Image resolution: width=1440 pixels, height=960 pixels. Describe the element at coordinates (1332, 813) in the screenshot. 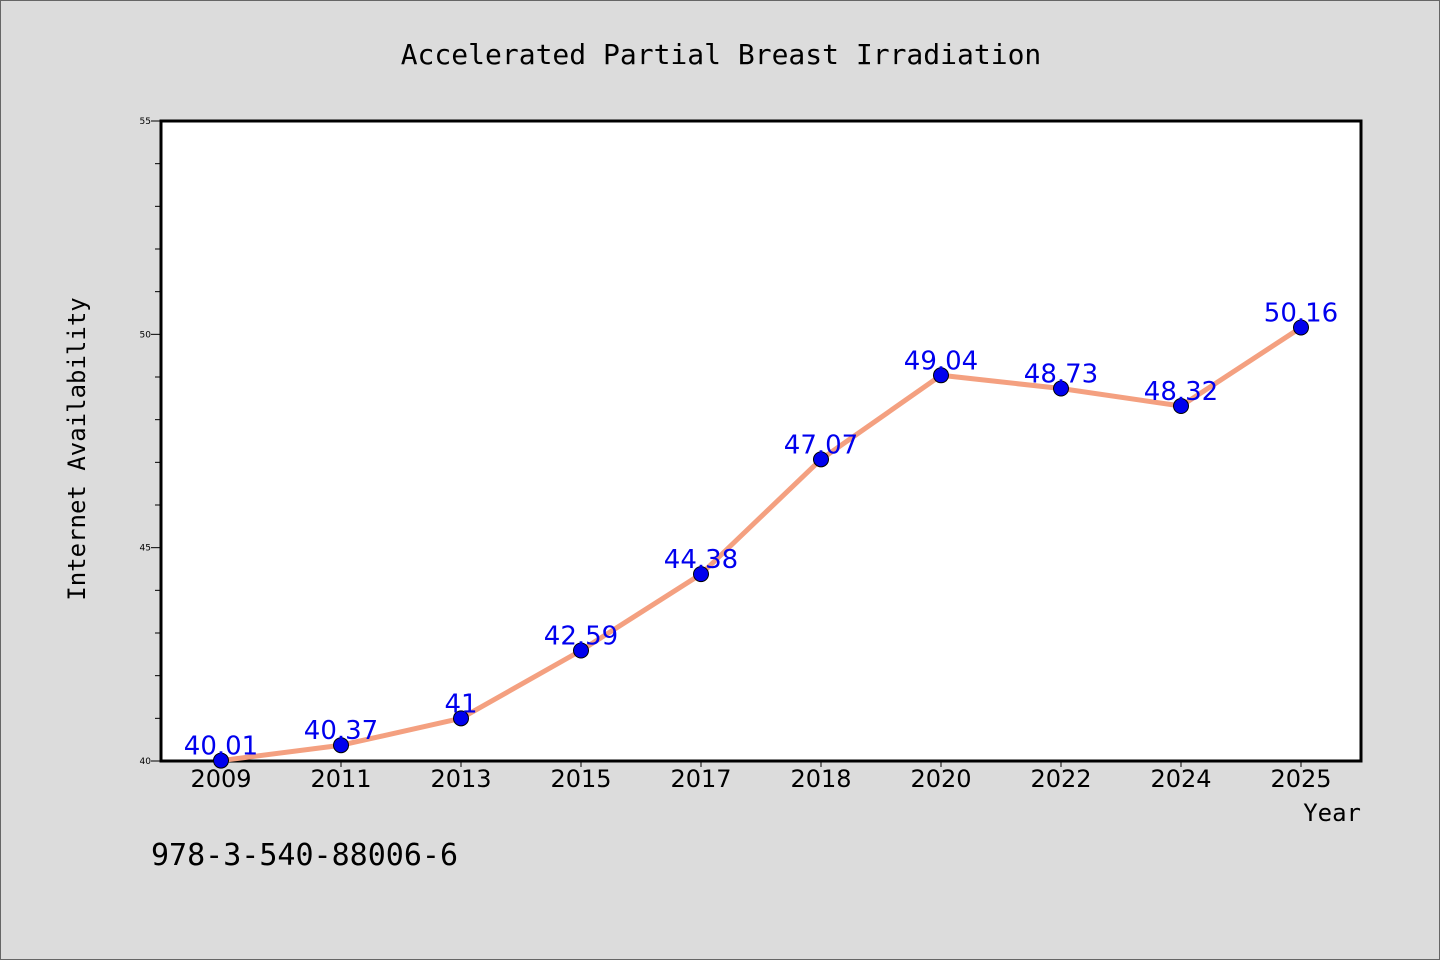

I see `x-axis-label: Year` at that location.